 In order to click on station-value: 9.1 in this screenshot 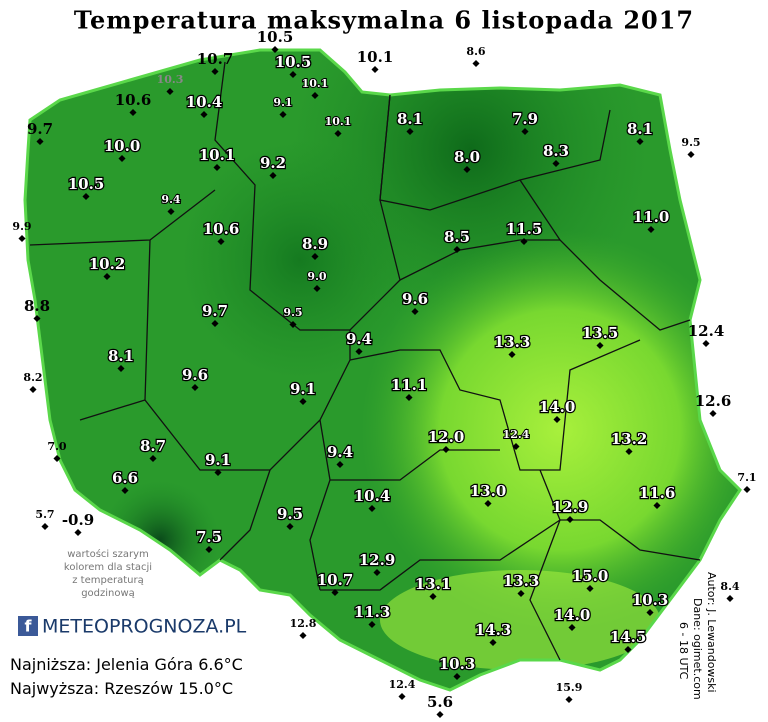, I will do `click(303, 389)`.